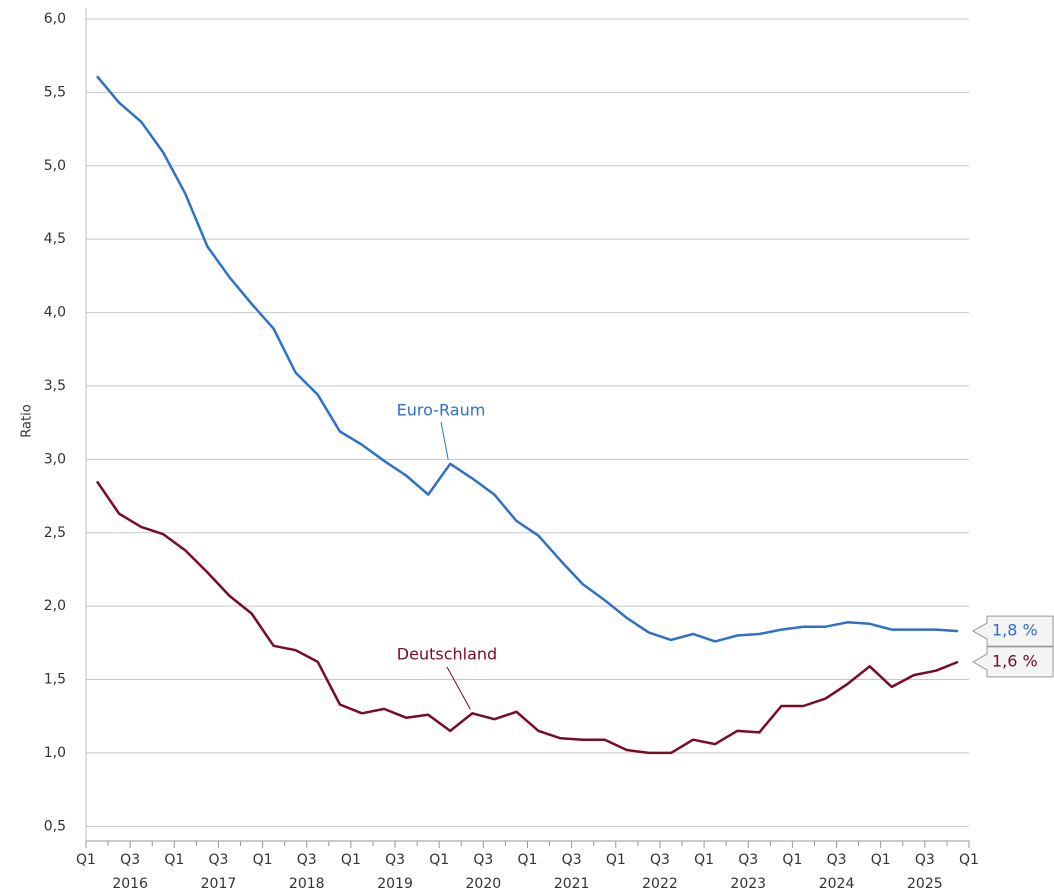 Image resolution: width=1054 pixels, height=891 pixels. Describe the element at coordinates (925, 883) in the screenshot. I see `year-label: 2025` at that location.